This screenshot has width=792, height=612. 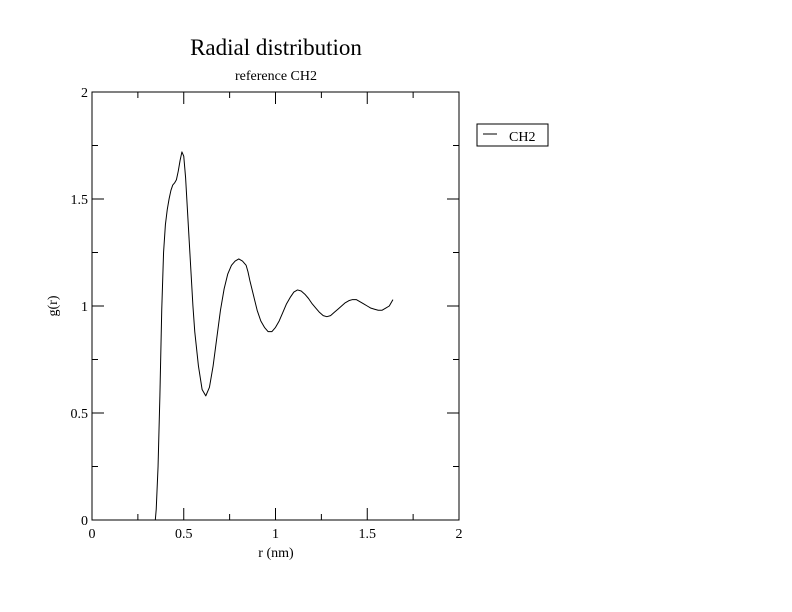 What do you see at coordinates (84, 307) in the screenshot?
I see `y-tick-label: 1` at bounding box center [84, 307].